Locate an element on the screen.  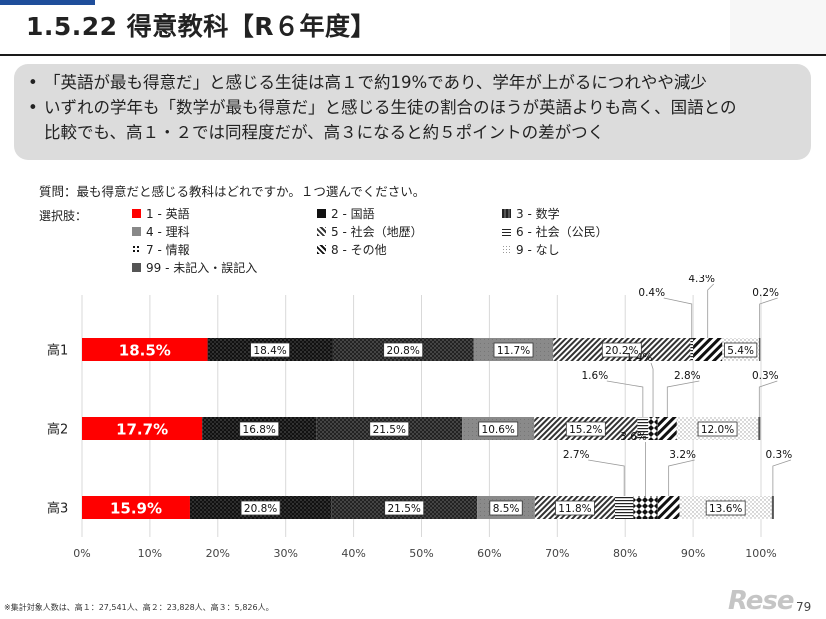
data-label: 16.8% is located at coordinates (259, 430).